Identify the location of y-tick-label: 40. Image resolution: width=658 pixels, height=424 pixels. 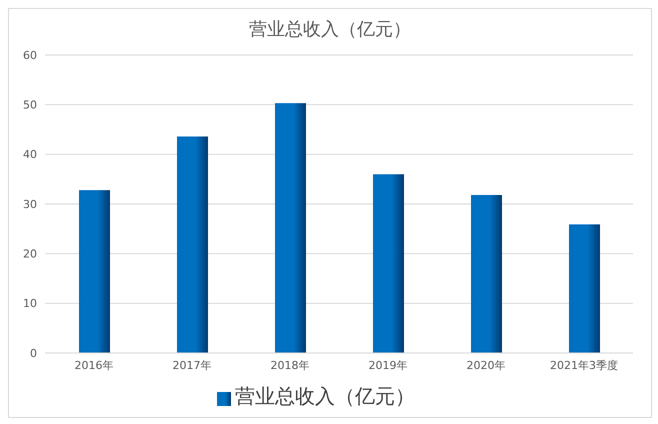
(30, 155).